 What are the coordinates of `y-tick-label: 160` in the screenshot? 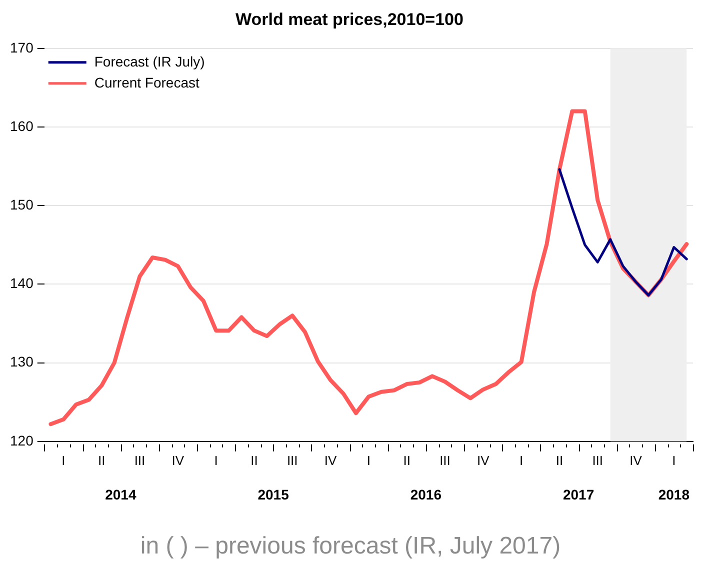 It's located at (22, 126).